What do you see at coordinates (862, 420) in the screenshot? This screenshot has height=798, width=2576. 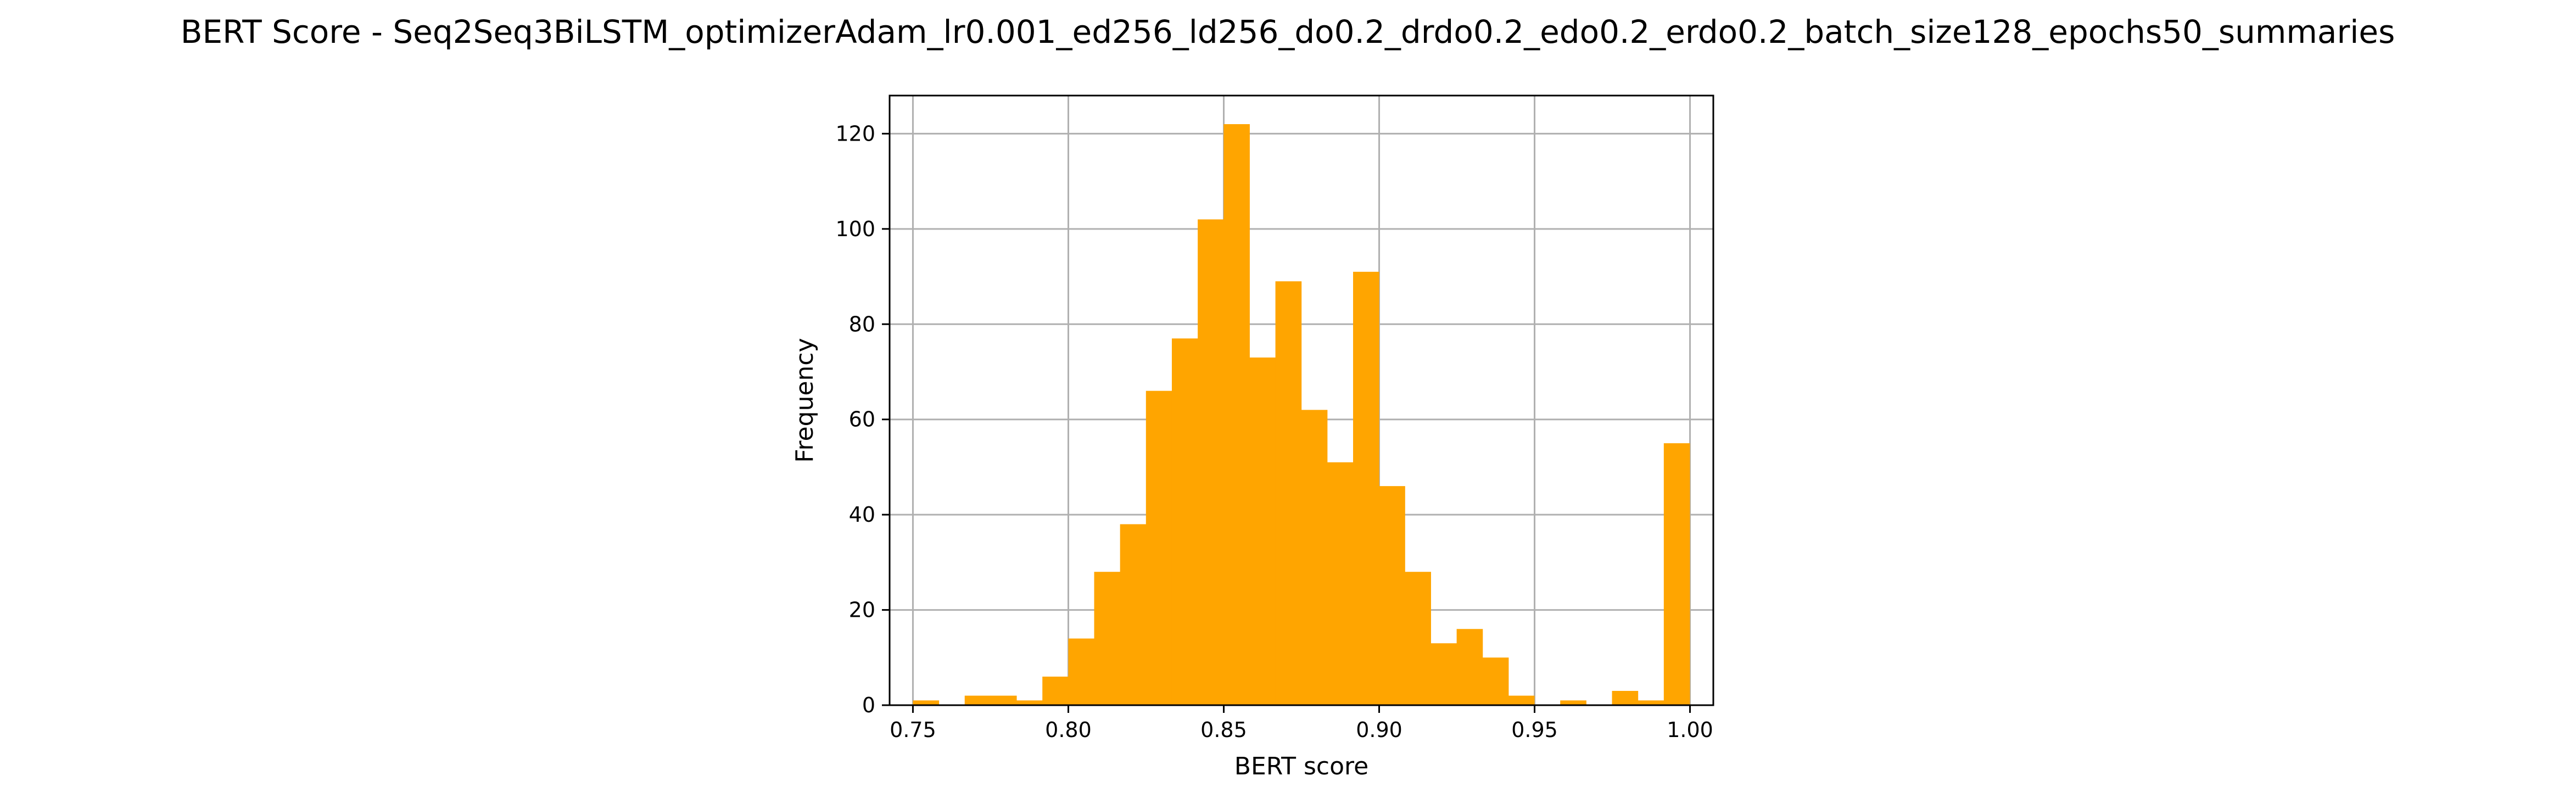 I see `y-tick-label: 60` at bounding box center [862, 420].